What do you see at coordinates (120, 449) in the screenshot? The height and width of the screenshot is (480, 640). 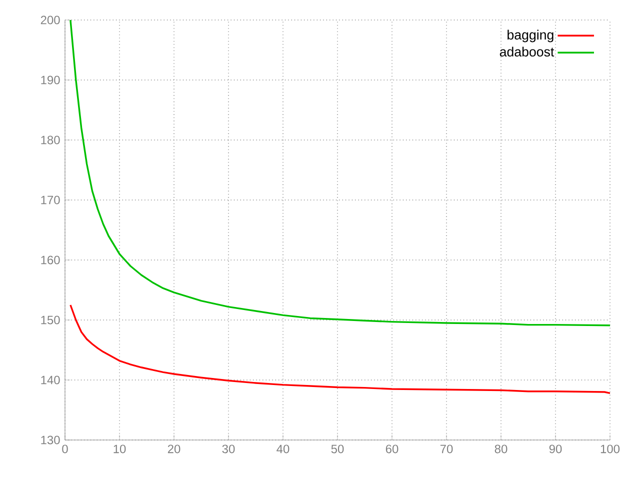 I see `x-tick-label: 10` at bounding box center [120, 449].